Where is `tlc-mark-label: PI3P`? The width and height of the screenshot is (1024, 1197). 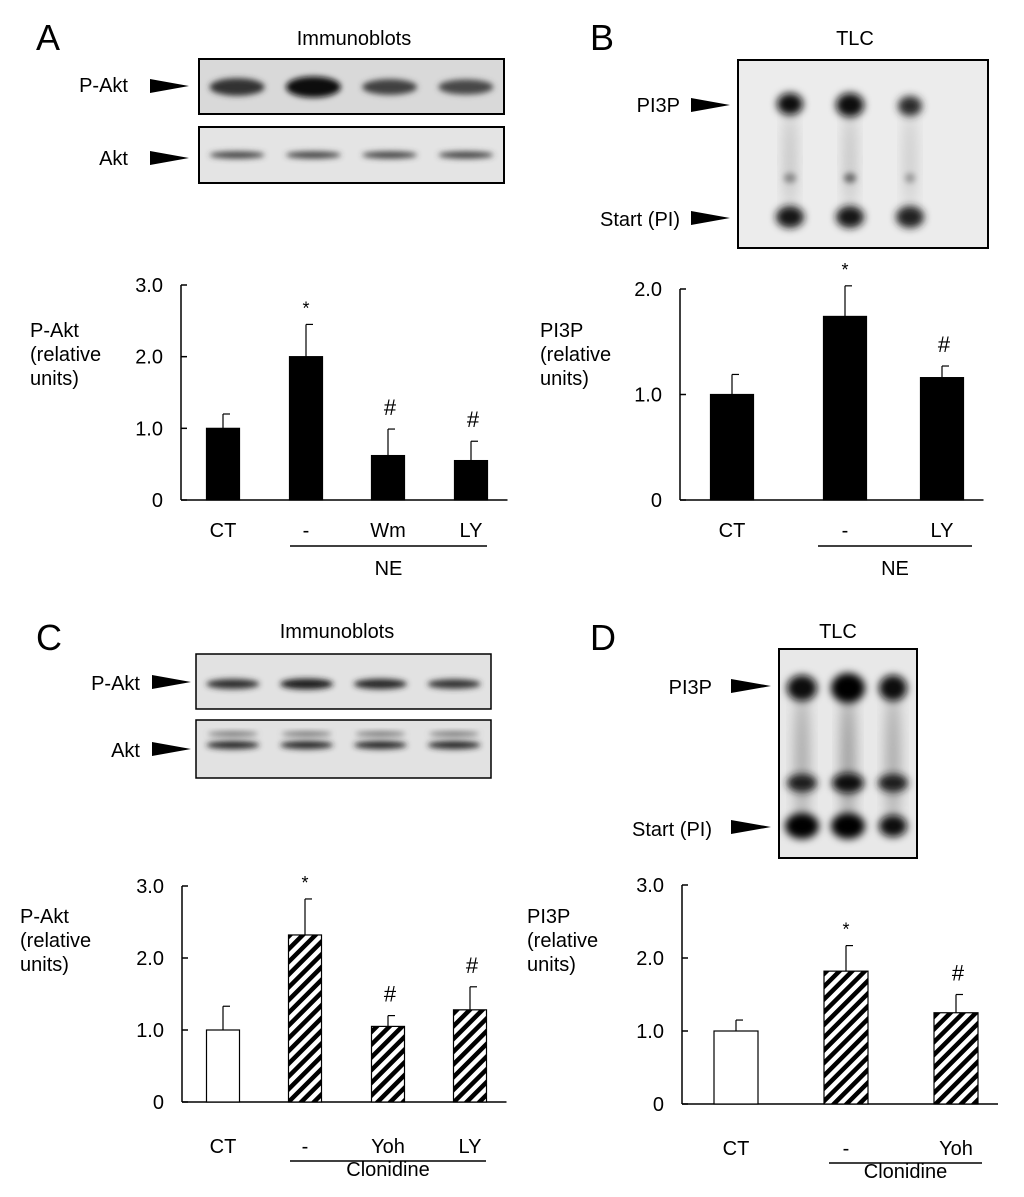 tlc-mark-label: PI3P is located at coordinates (690, 688).